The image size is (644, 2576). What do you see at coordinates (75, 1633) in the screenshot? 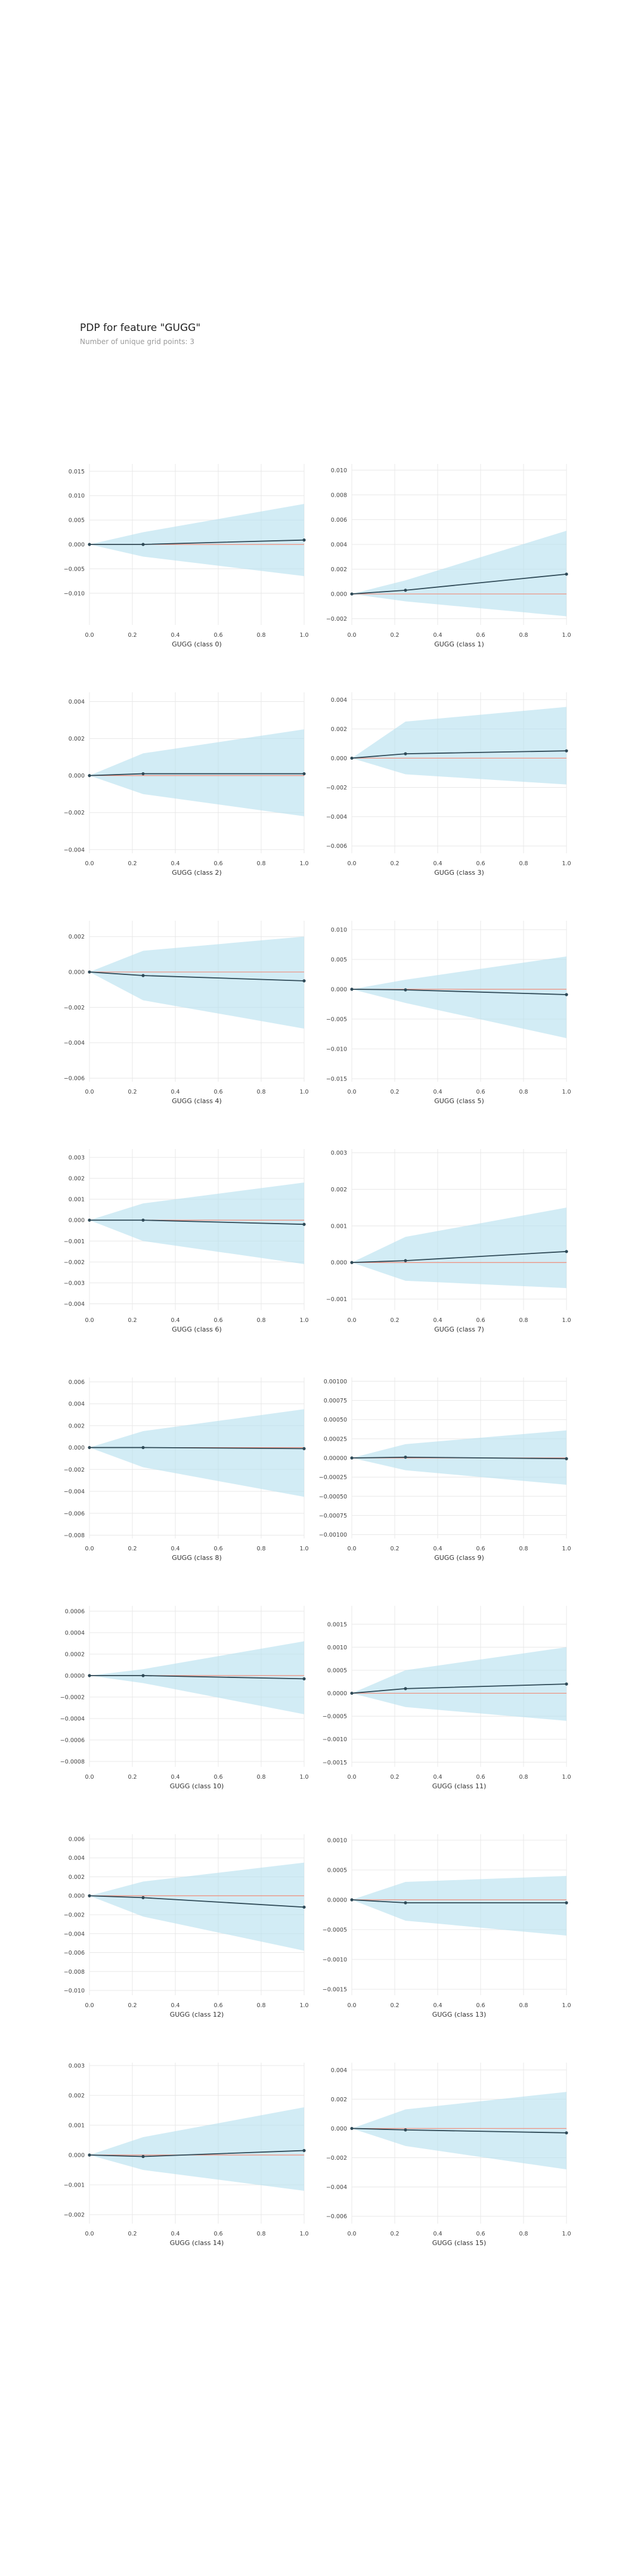
I see `y-tick-label: 0.0004` at bounding box center [75, 1633].